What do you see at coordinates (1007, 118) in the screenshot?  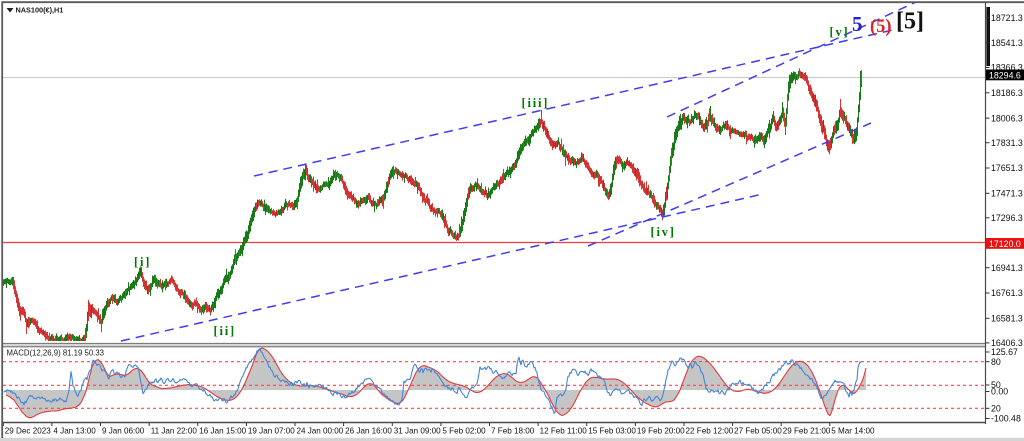 I see `svg-text: 18006.3` at bounding box center [1007, 118].